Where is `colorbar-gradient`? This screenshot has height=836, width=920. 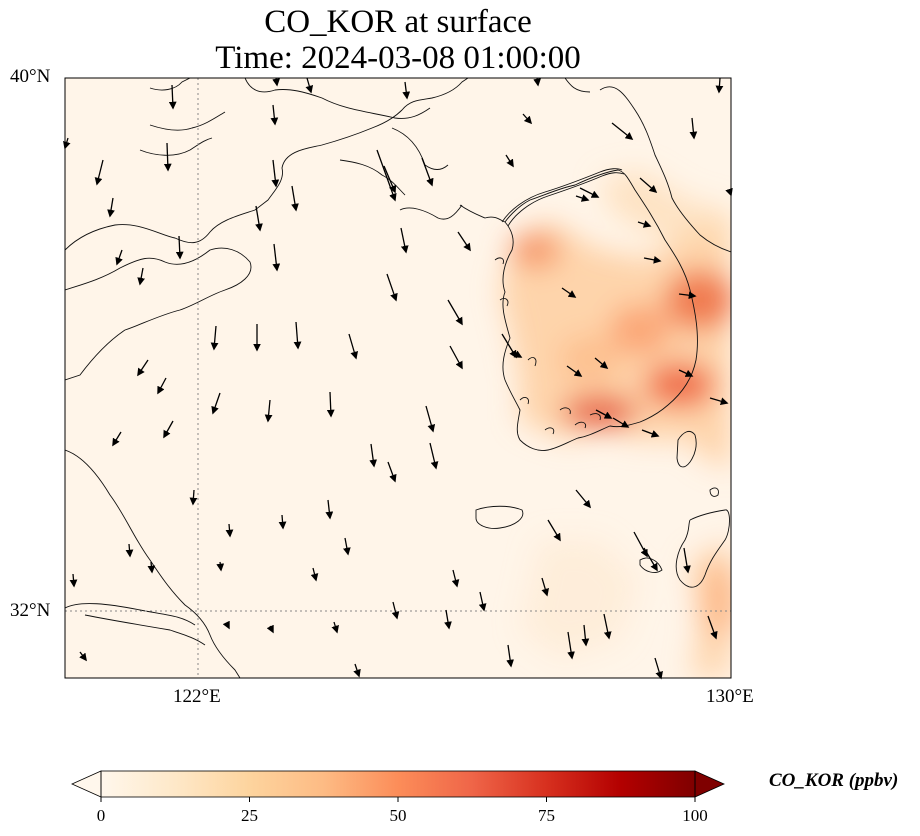
colorbar-gradient is located at coordinates (398, 784).